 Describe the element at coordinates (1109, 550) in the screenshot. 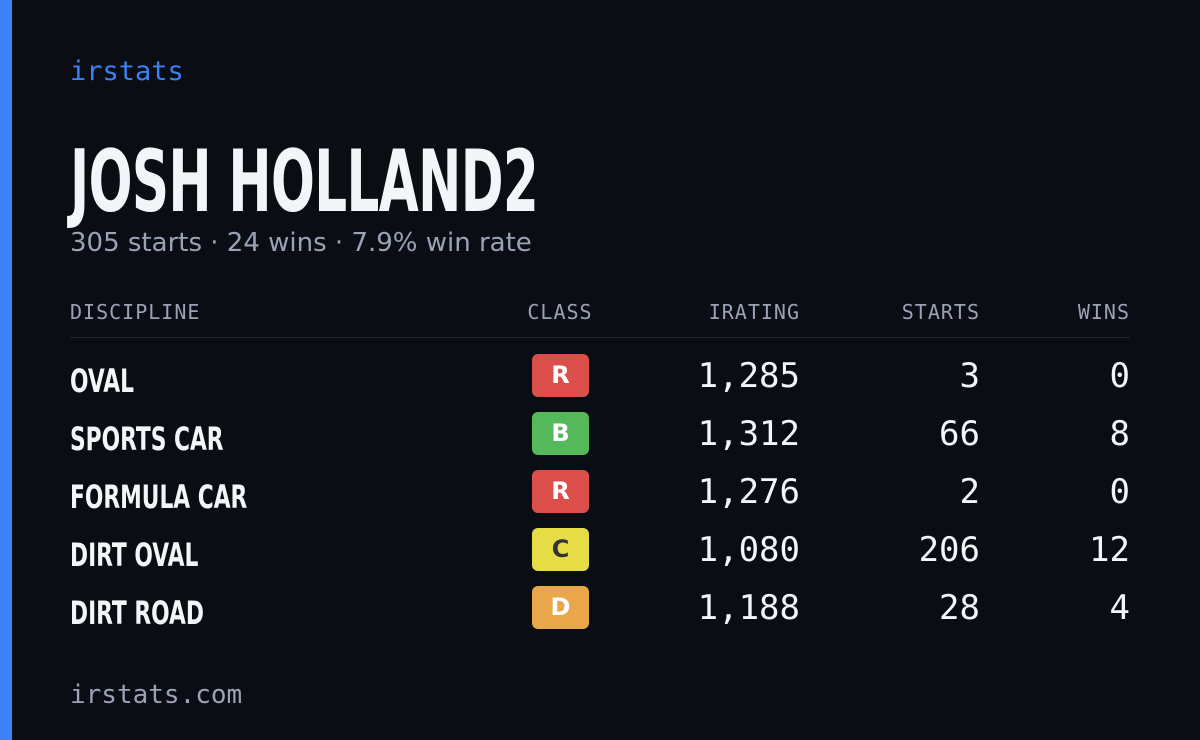

I see `wins: 12` at that location.